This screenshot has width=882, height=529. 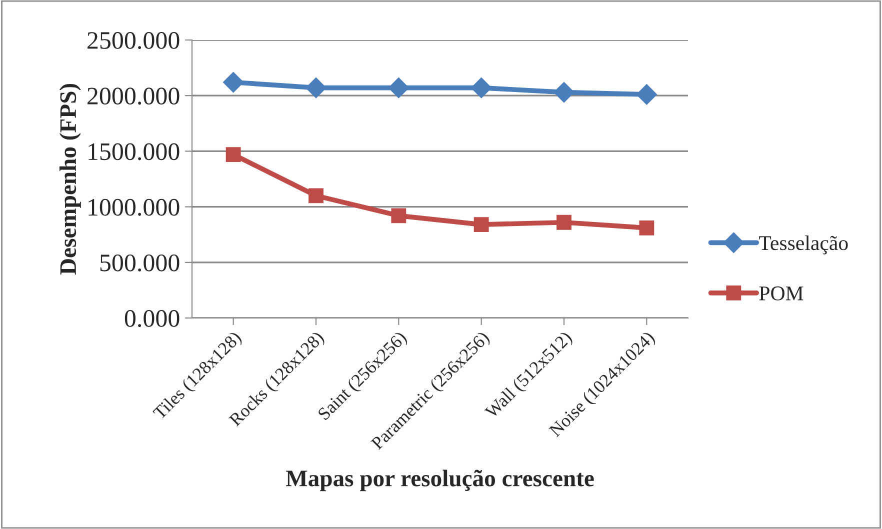 What do you see at coordinates (70, 179) in the screenshot?
I see `y-axis-title: Desempenho (FPS)` at bounding box center [70, 179].